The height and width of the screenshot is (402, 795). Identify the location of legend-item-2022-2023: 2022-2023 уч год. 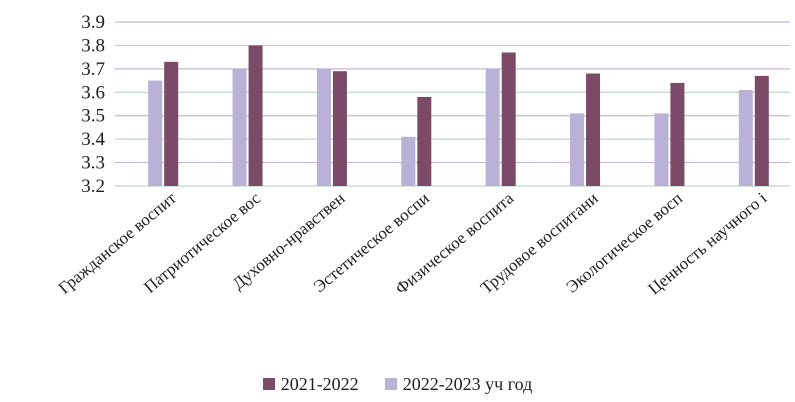
(458, 384).